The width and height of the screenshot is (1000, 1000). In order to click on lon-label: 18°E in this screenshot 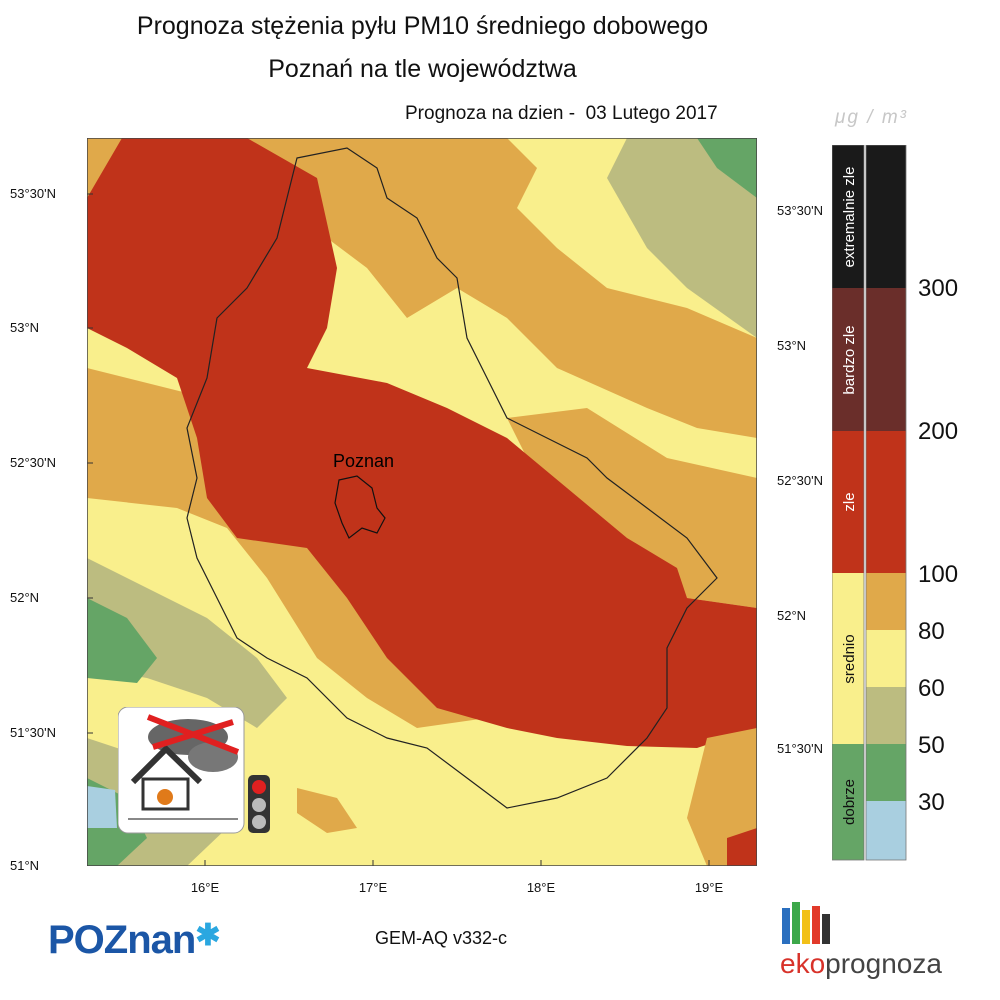, I will do `click(541, 887)`.